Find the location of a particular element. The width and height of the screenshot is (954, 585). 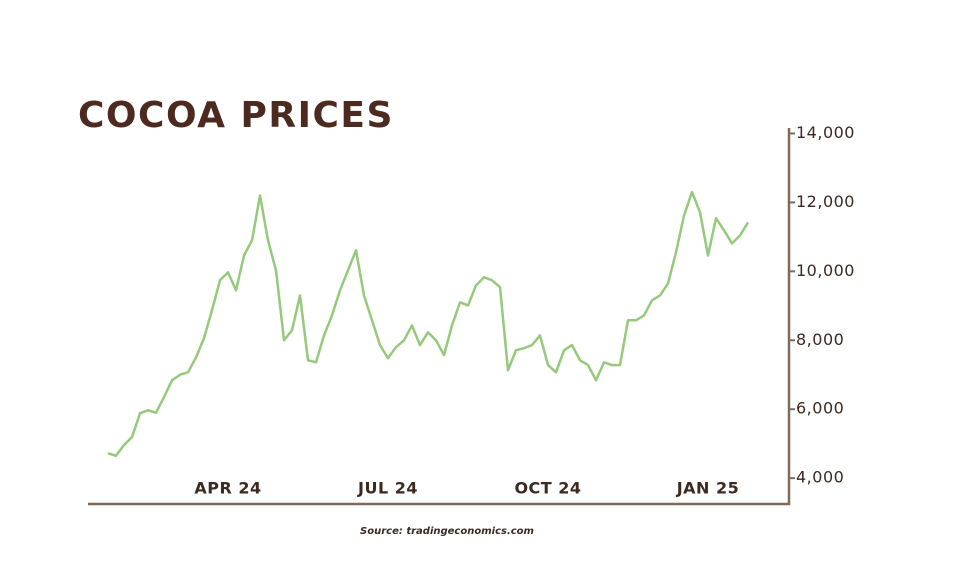

x-tick-label: APR 24 is located at coordinates (227, 488).